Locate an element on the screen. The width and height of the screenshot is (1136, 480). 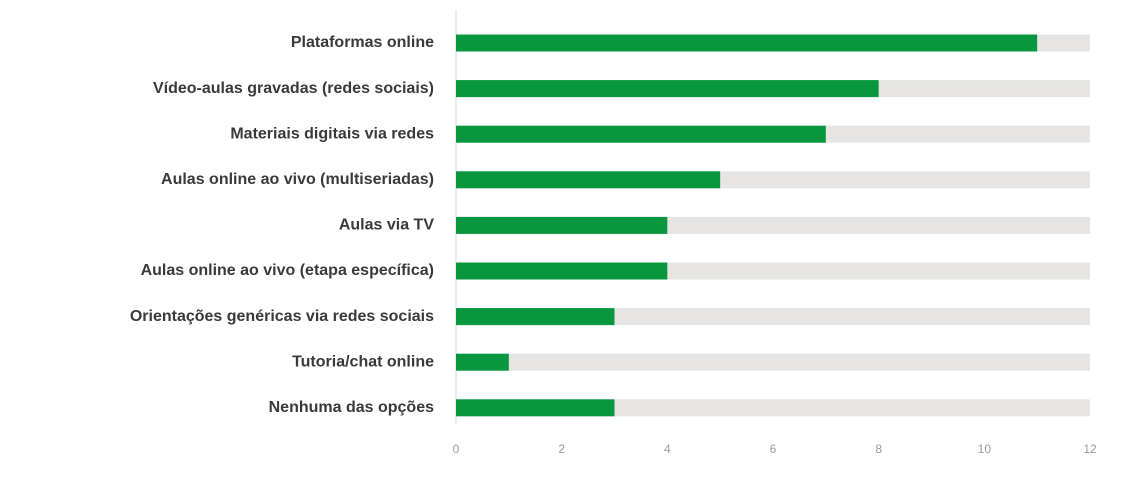
x-tick-label: 0 is located at coordinates (456, 449).